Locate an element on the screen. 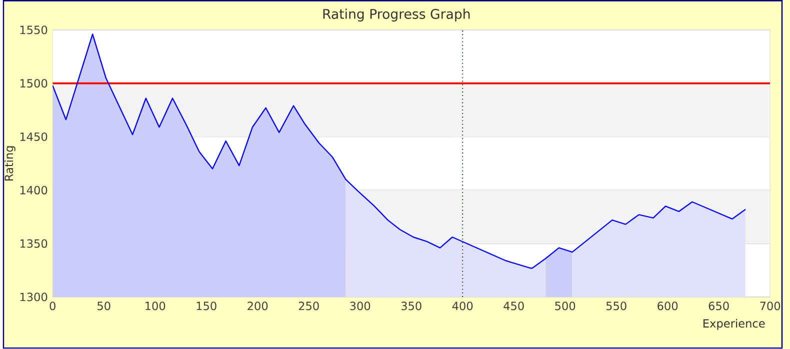 This screenshot has height=349, width=790. x-axis-title: Experience is located at coordinates (734, 324).